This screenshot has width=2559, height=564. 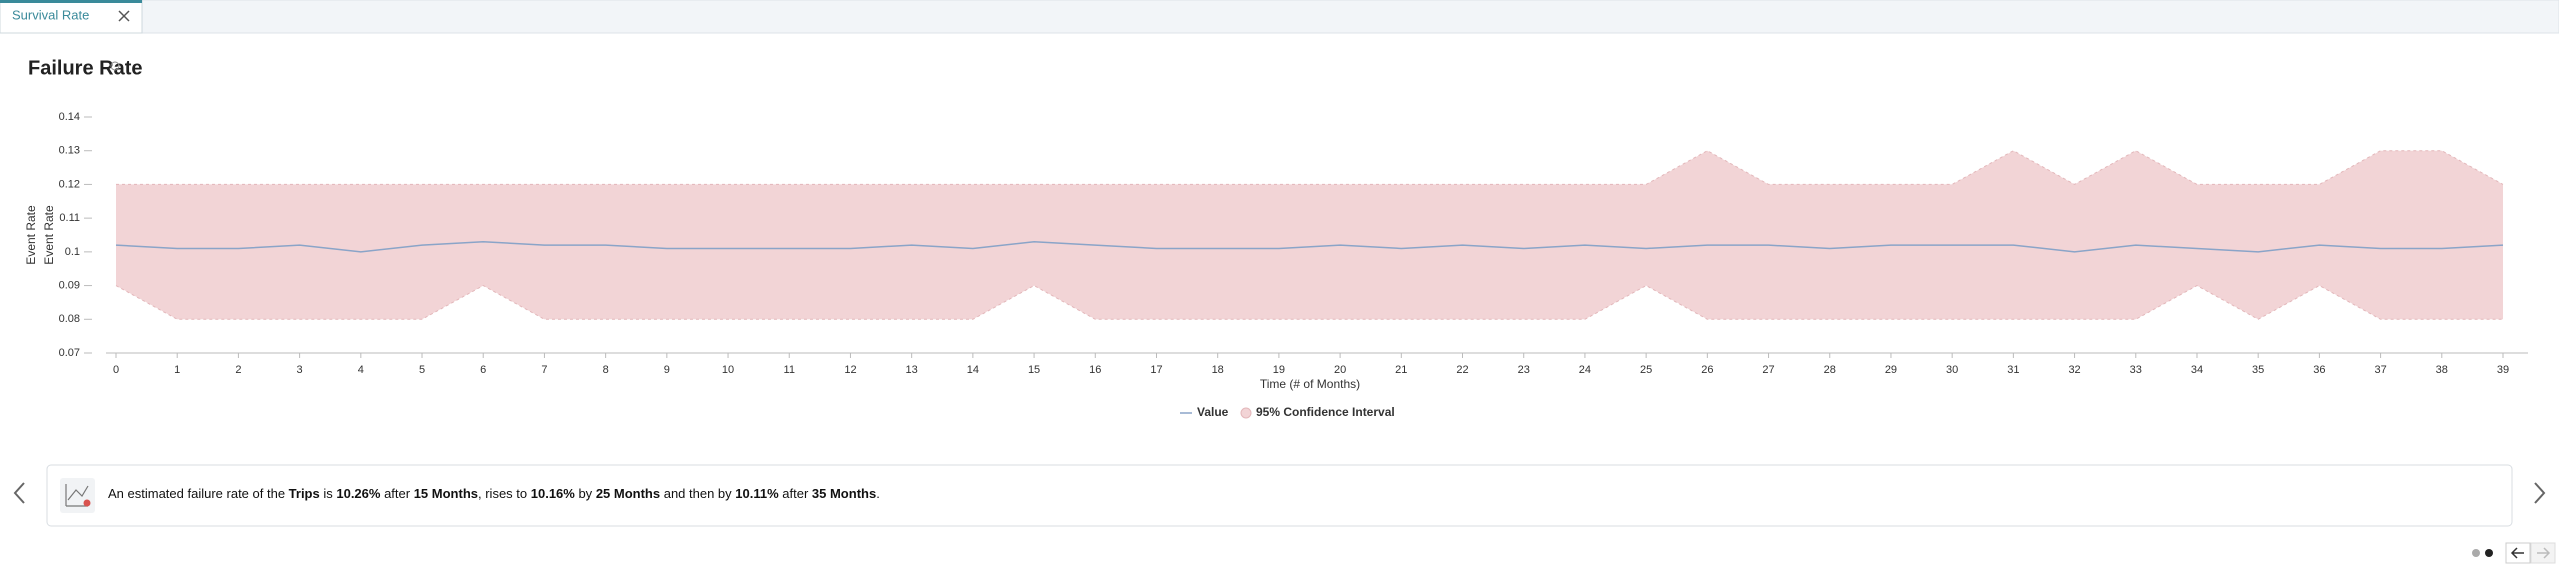 What do you see at coordinates (69, 151) in the screenshot?
I see `y-tick-label: 0.13` at bounding box center [69, 151].